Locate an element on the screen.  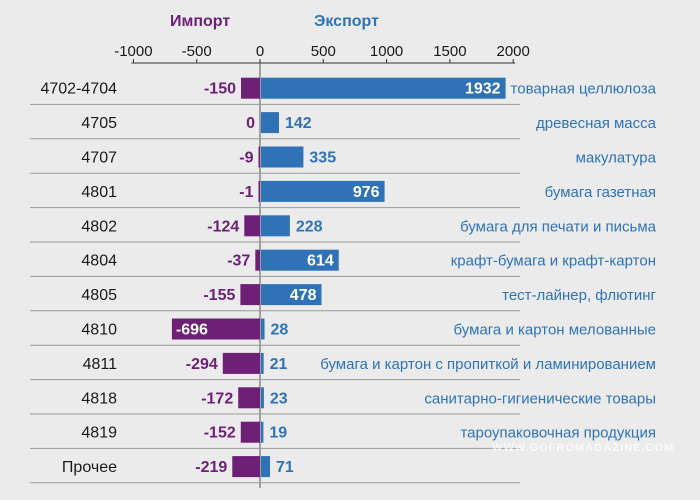
import-value-label: -37 is located at coordinates (238, 261).